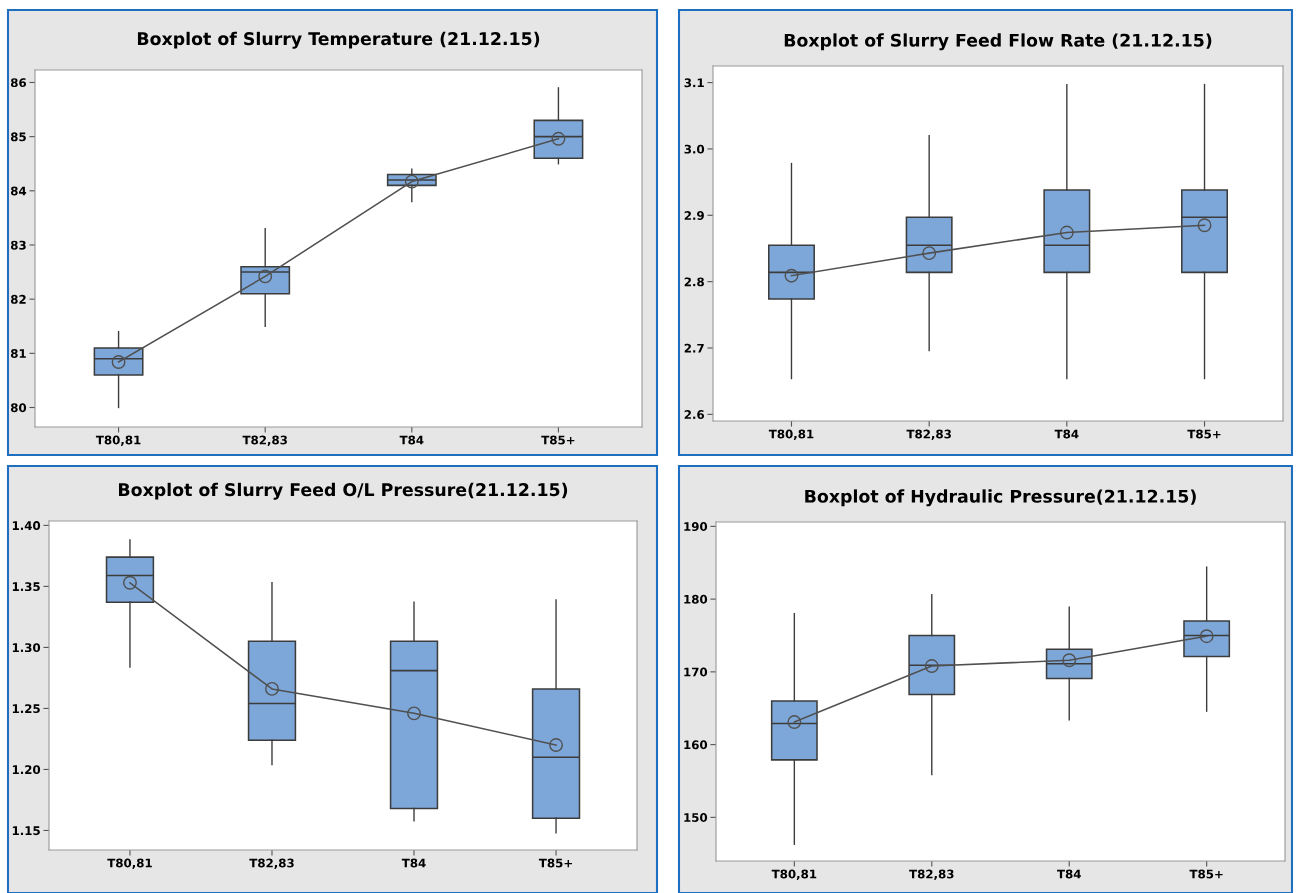 The height and width of the screenshot is (893, 1299). I want to click on y-tick-label: 85, so click(18, 137).